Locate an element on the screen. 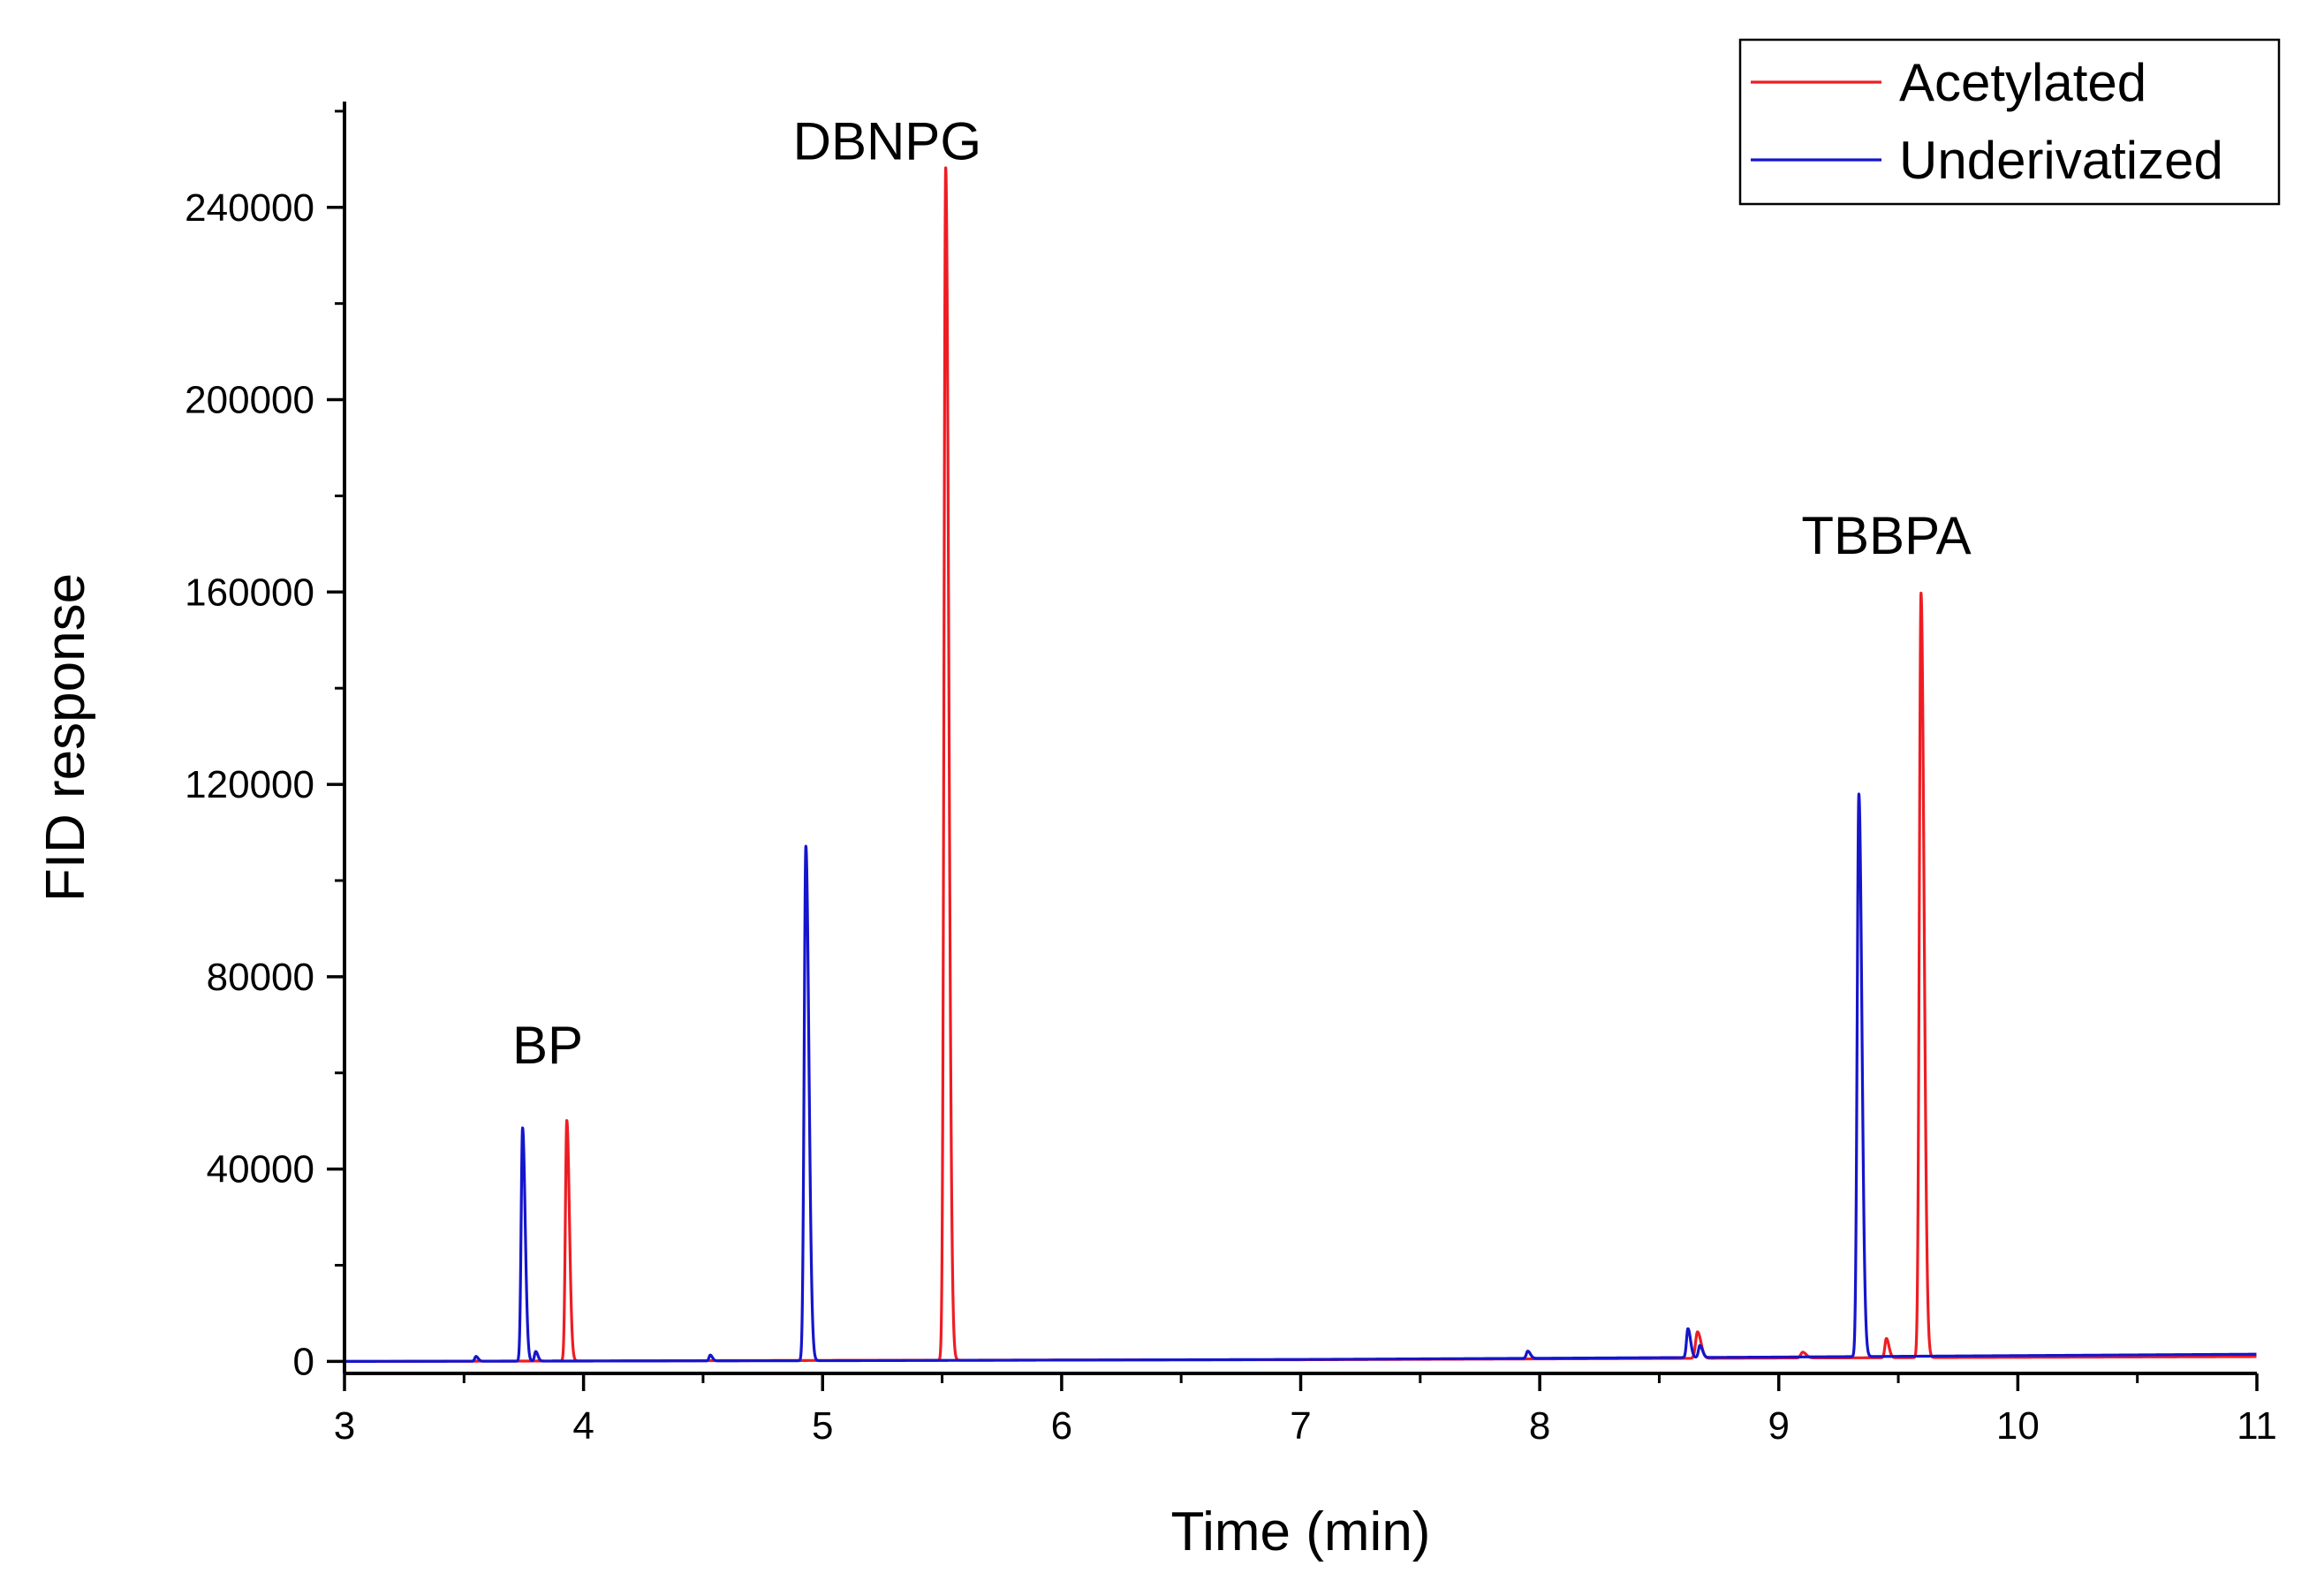 This screenshot has height=1596, width=2309. x-tick-label: 11 is located at coordinates (2257, 1426).